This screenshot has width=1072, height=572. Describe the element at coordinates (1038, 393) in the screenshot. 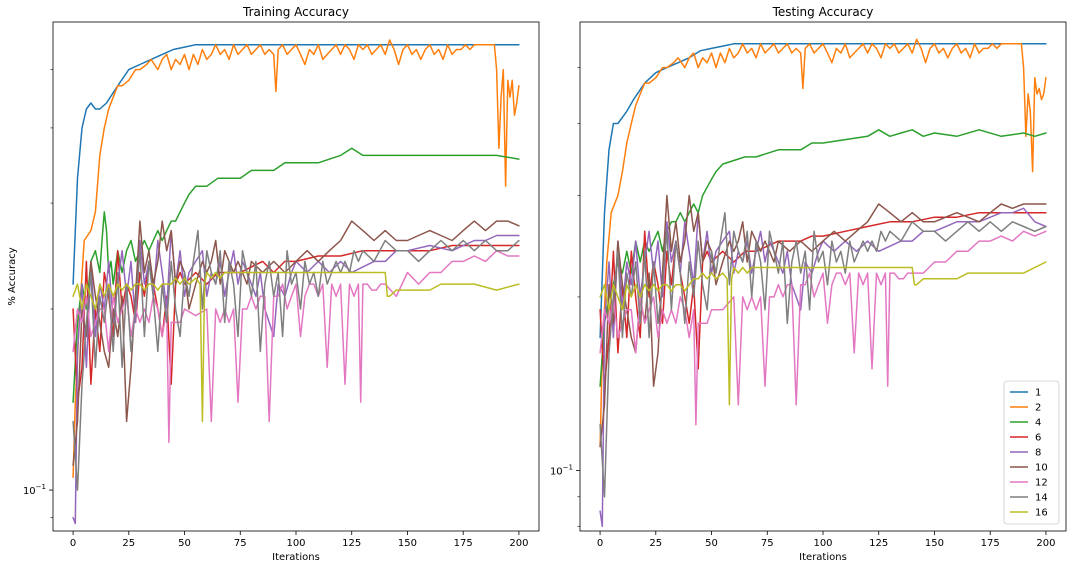

I see `legend-label-1: 1` at that location.